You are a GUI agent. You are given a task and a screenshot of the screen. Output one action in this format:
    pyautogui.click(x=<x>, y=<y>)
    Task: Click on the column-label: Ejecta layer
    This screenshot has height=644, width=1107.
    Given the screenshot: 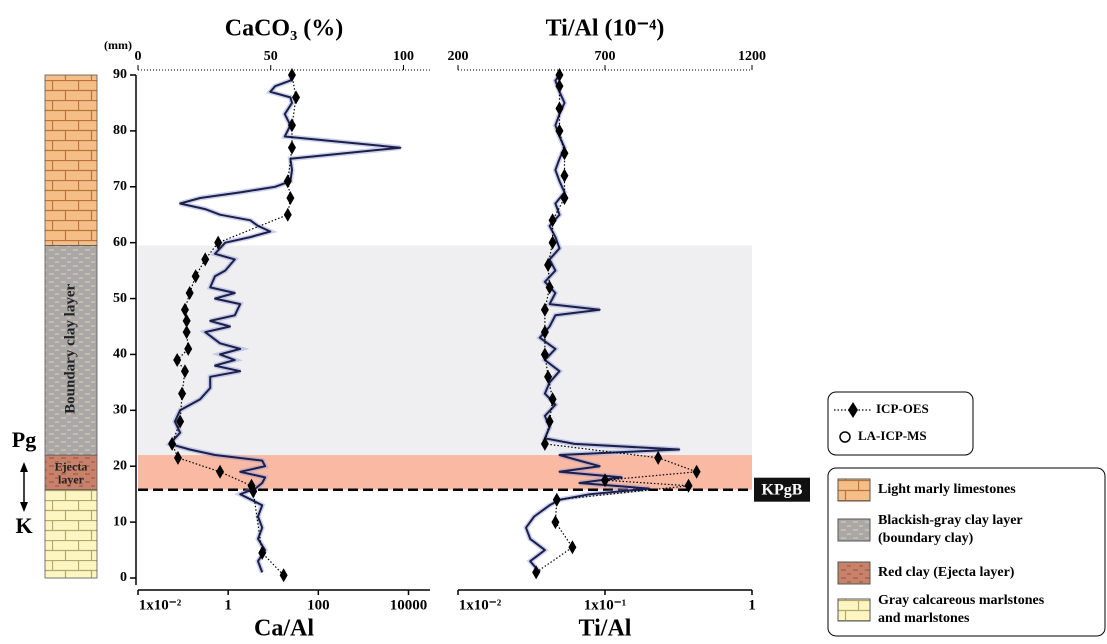 What is the action you would take?
    pyautogui.click(x=71, y=472)
    